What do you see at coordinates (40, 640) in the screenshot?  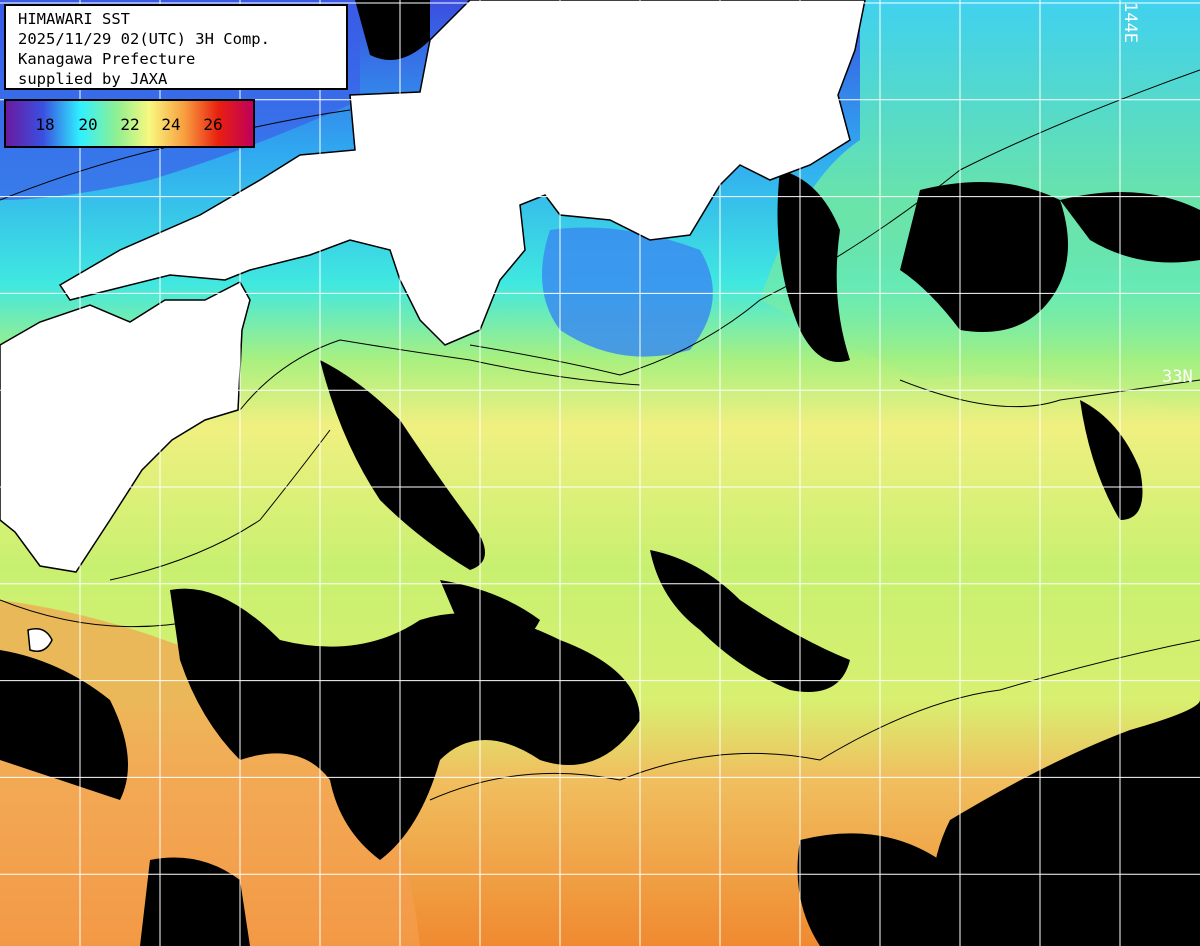 I see `small-island` at bounding box center [40, 640].